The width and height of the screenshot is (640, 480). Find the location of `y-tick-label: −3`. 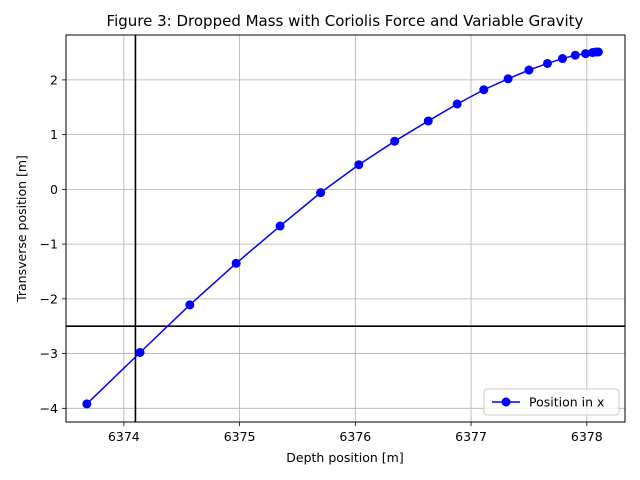

y-tick-label: −3 is located at coordinates (49, 353).